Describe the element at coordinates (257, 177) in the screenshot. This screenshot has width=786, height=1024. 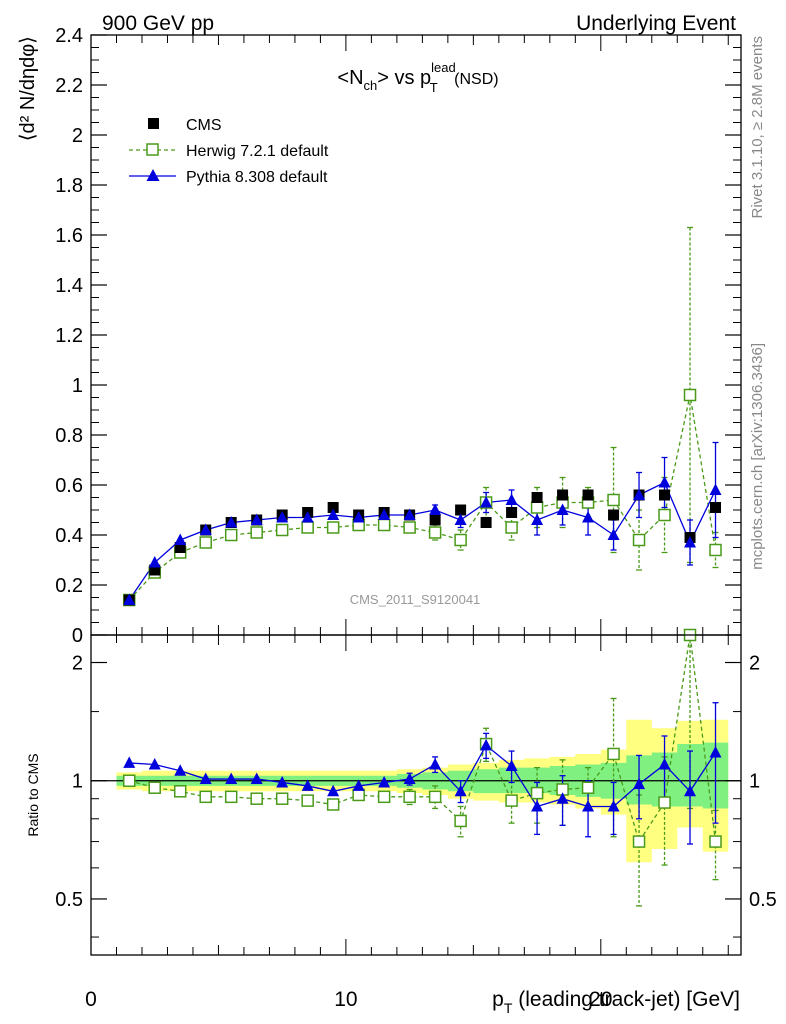
I see `legend-pythia-label: Pythia 8.308 default` at that location.